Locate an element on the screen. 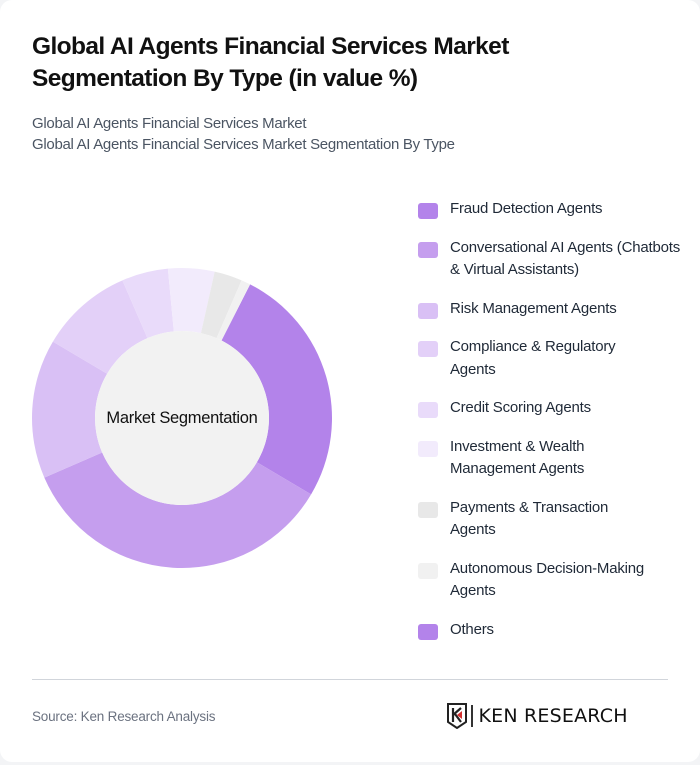  legend-item: Credit Scoring Agents is located at coordinates (553, 408).